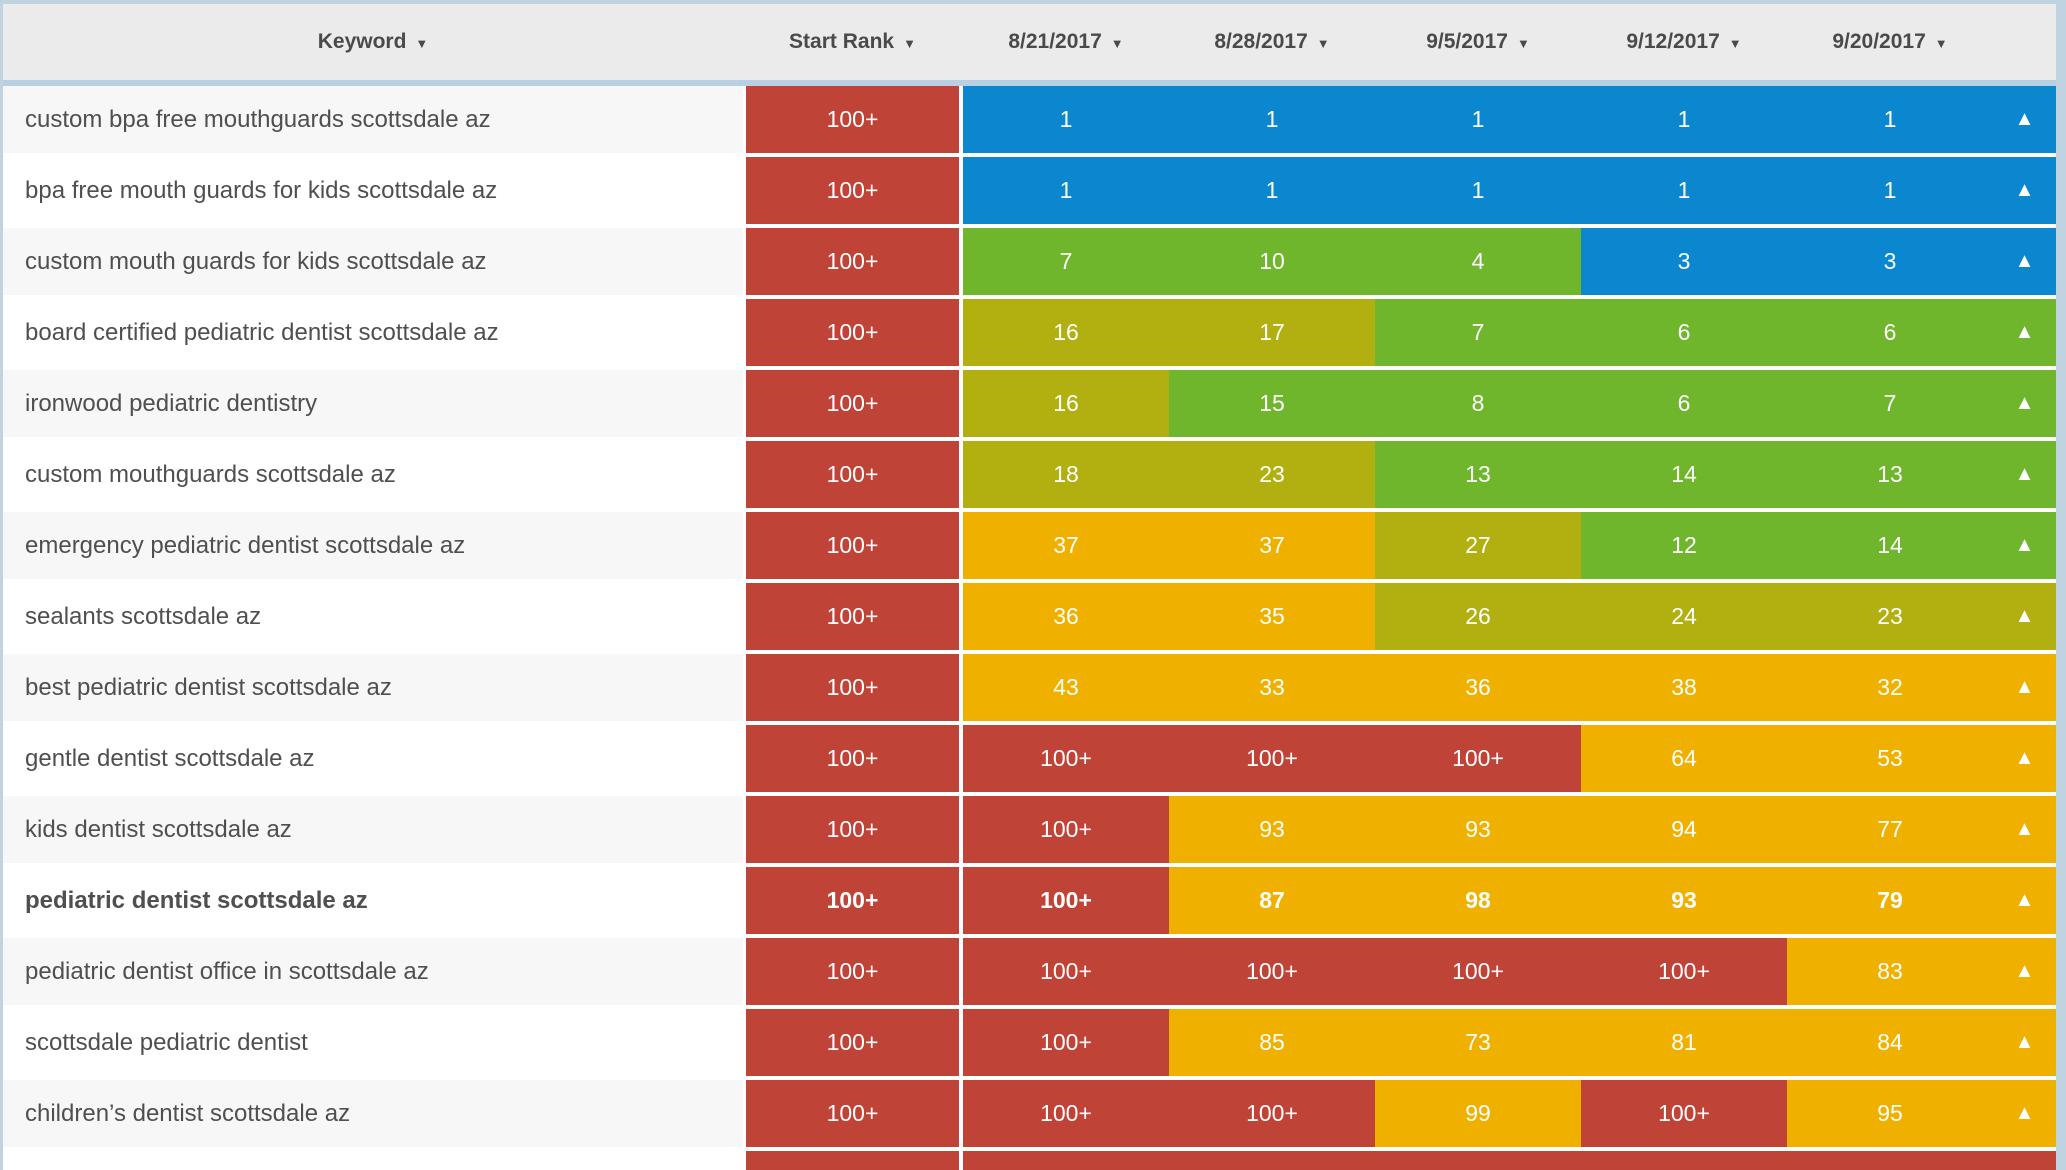  What do you see at coordinates (1272, 687) in the screenshot?
I see `rank-cell: 33` at bounding box center [1272, 687].